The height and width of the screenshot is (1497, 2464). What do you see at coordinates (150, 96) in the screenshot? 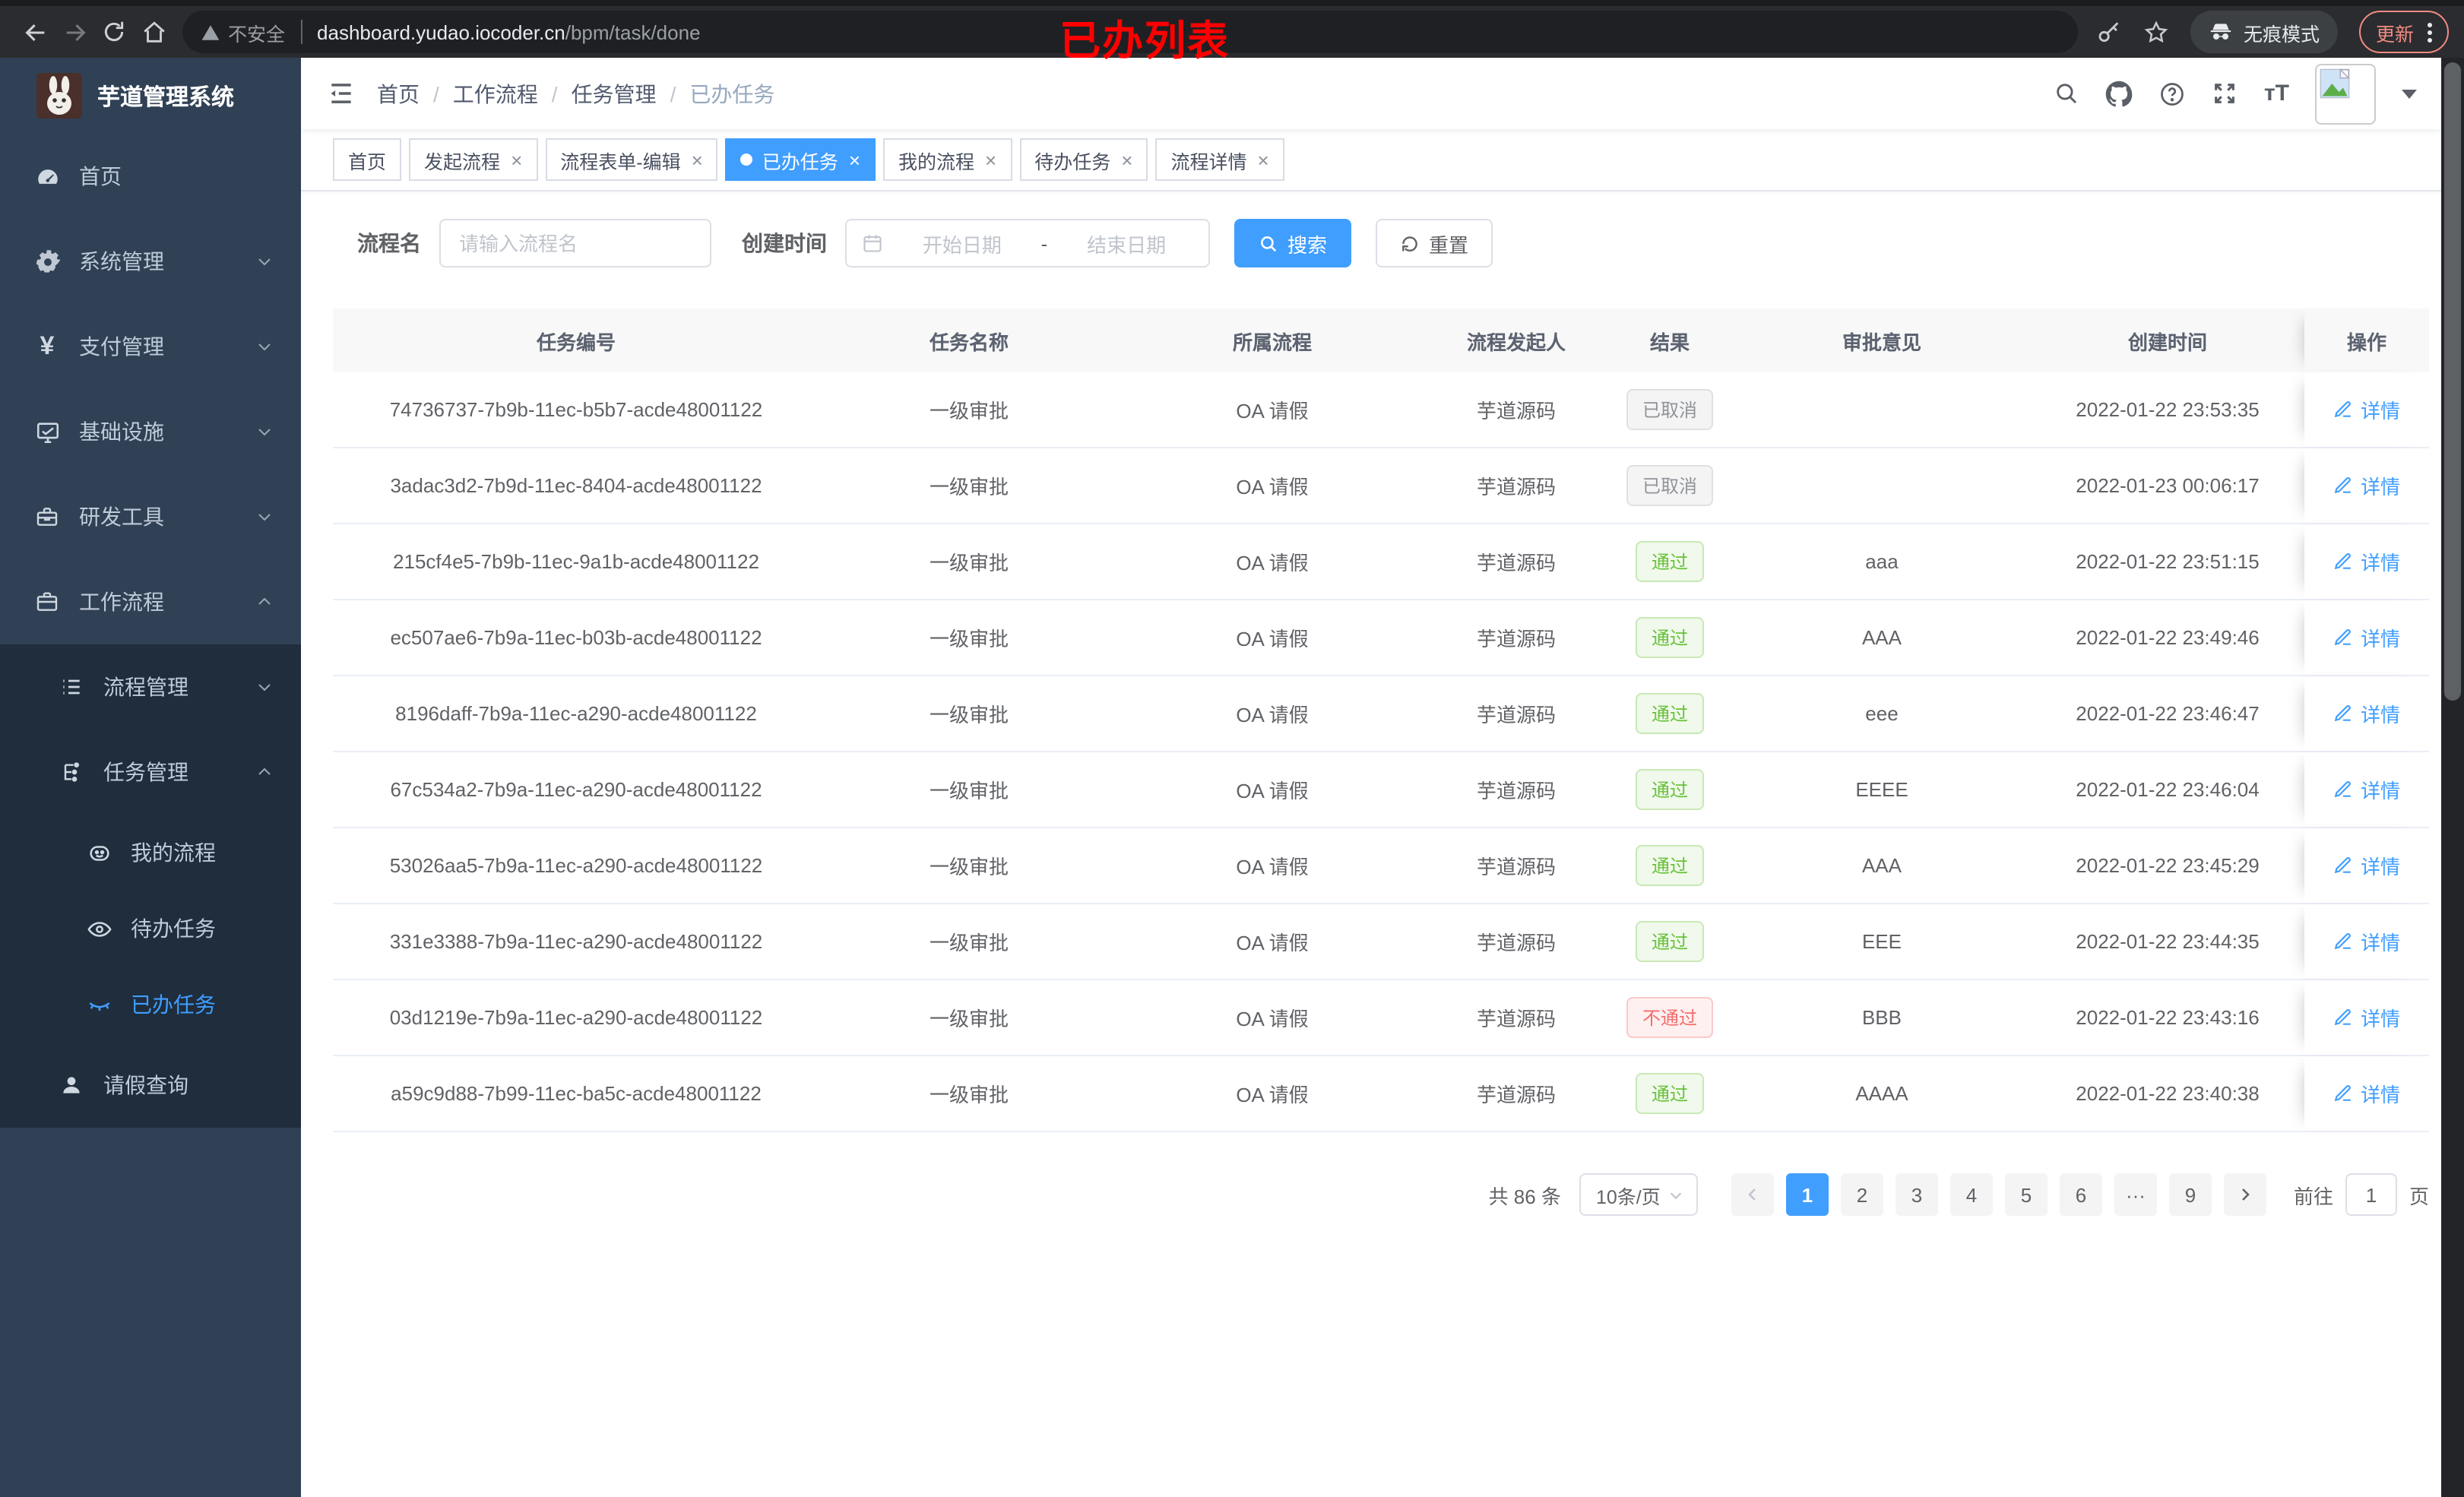
I see `app-logo: 芋道管理系统` at bounding box center [150, 96].